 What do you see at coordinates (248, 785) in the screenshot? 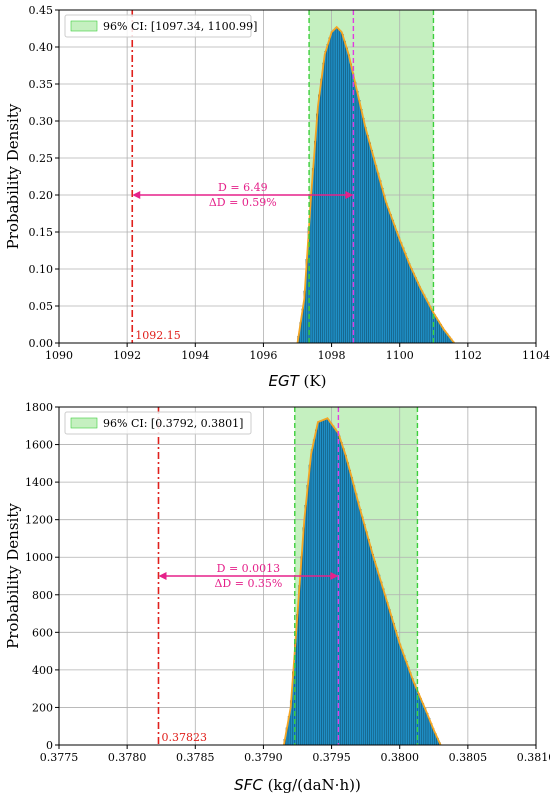
I see `x-axis-label-variable: SFC` at bounding box center [248, 785].